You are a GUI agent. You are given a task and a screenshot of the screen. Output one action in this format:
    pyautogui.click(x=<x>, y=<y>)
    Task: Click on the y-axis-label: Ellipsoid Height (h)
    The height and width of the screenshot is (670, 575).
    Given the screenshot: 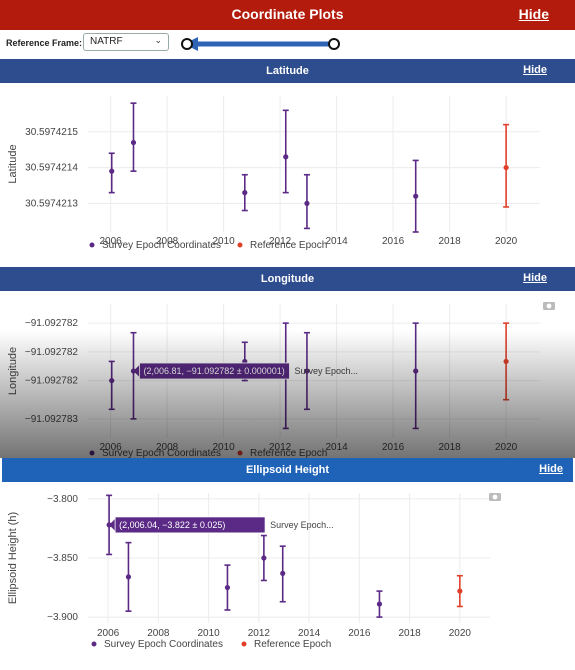 What is the action you would take?
    pyautogui.click(x=13, y=558)
    